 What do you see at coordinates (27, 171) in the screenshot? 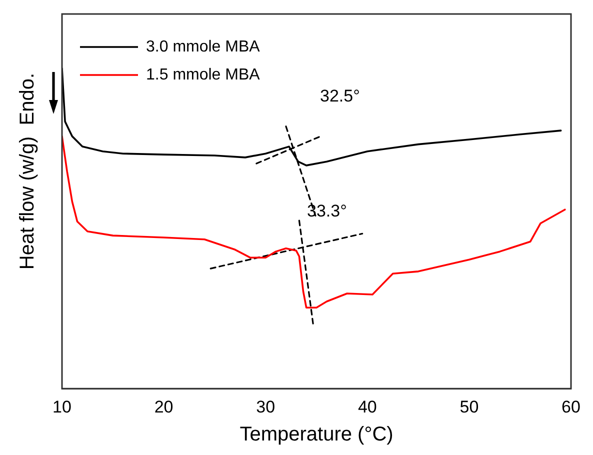
I see `y-axis-title: Heat flow (w/g) Endo.` at bounding box center [27, 171].